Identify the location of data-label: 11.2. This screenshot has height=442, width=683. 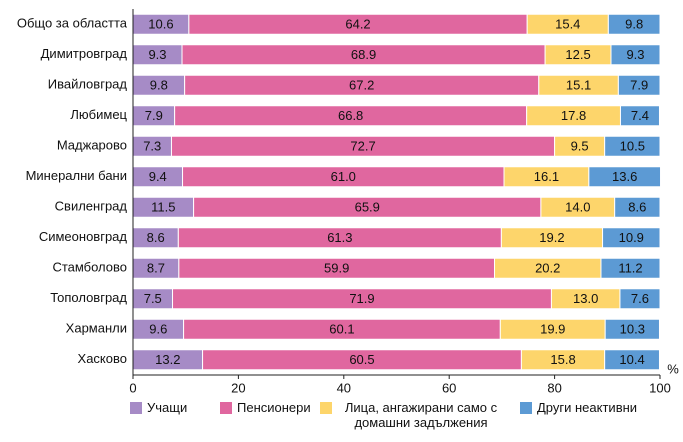
(630, 268).